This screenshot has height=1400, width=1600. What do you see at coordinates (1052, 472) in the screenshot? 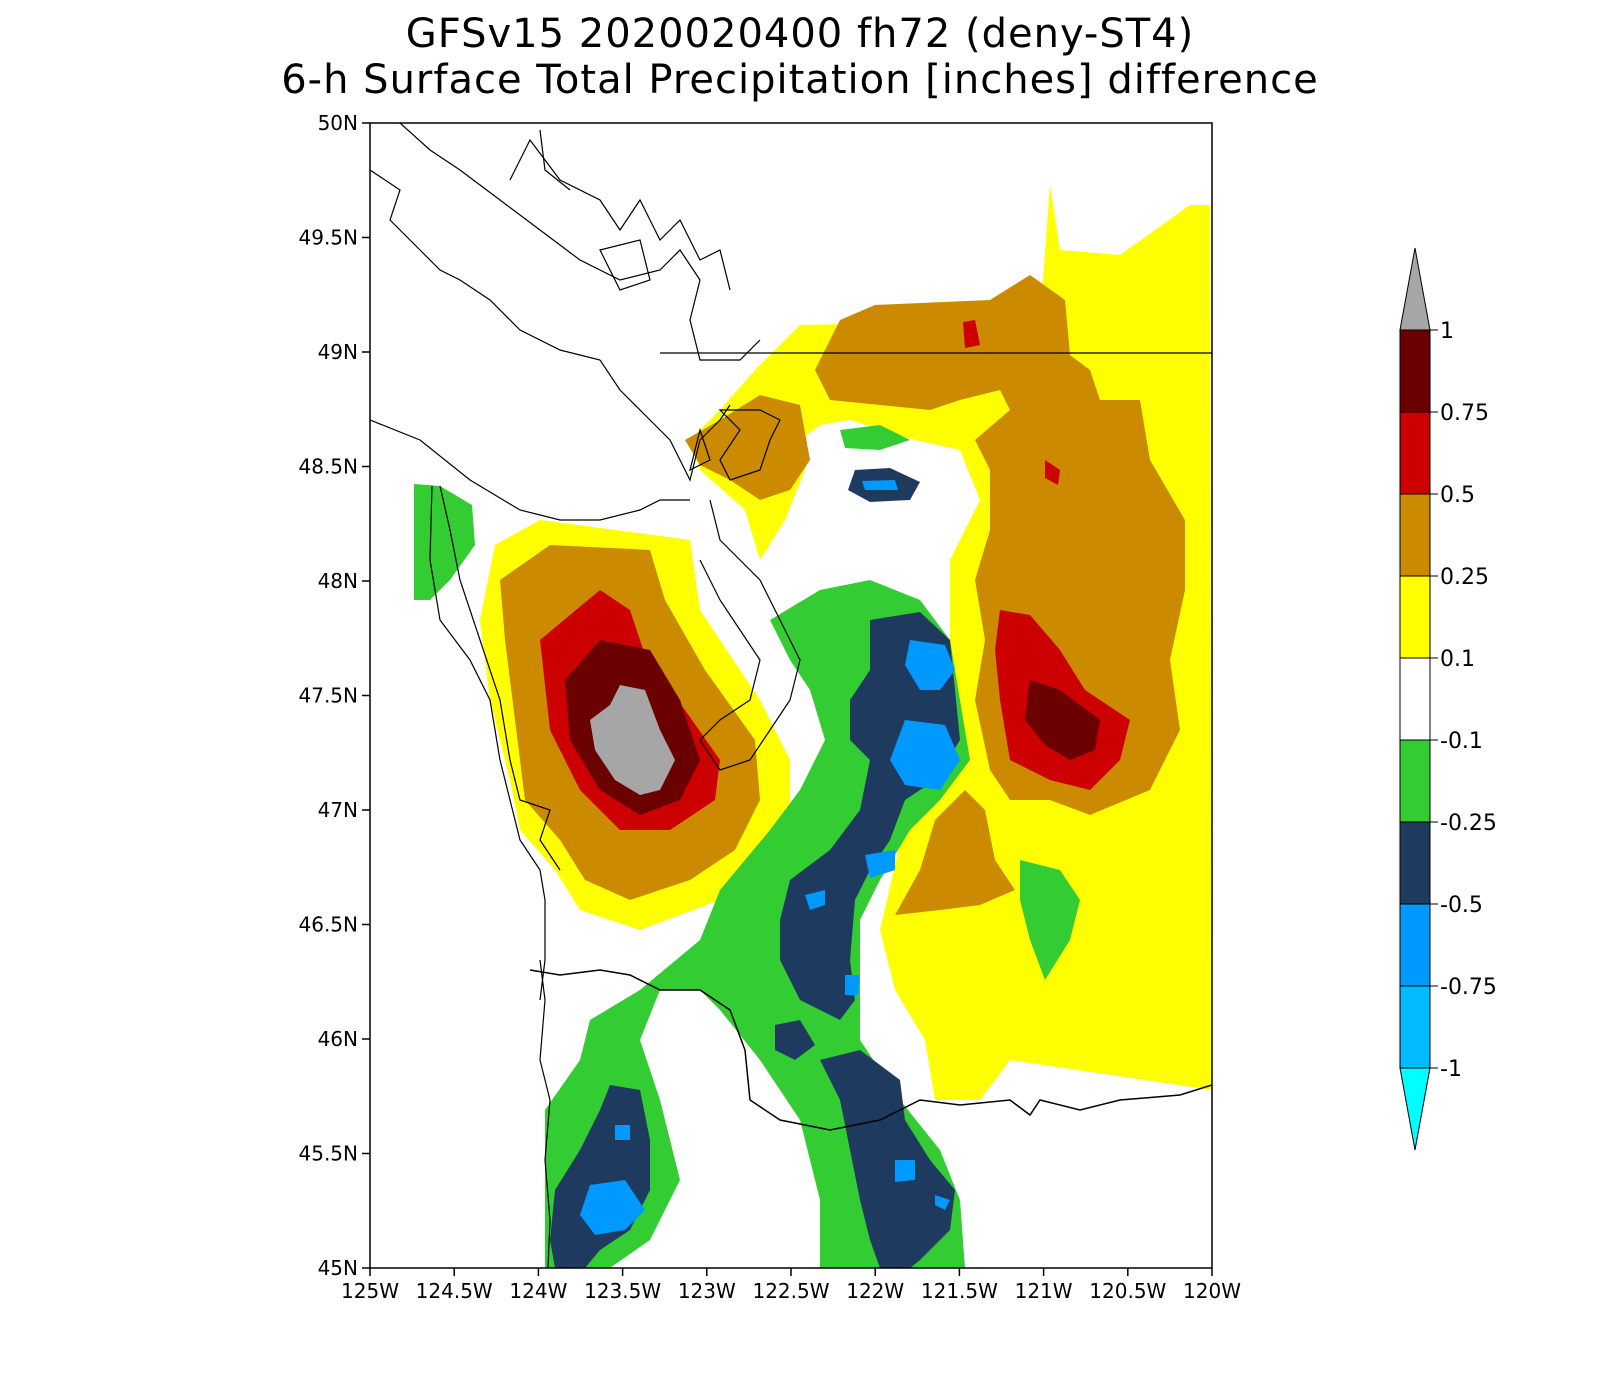
I see `field-positive-northeast-spot-0.5` at bounding box center [1052, 472].